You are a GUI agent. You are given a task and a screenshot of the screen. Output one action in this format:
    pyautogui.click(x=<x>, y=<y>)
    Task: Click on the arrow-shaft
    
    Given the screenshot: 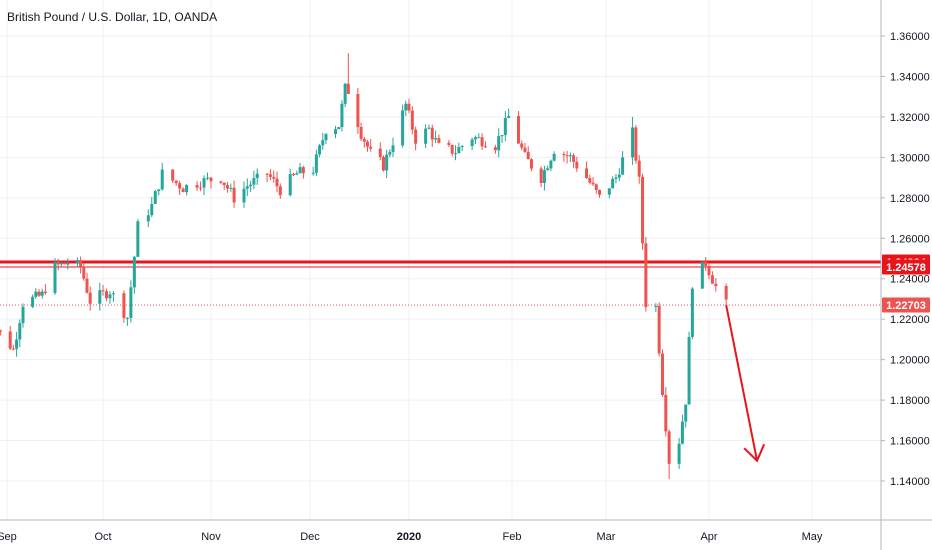 What is the action you would take?
    pyautogui.click(x=742, y=382)
    